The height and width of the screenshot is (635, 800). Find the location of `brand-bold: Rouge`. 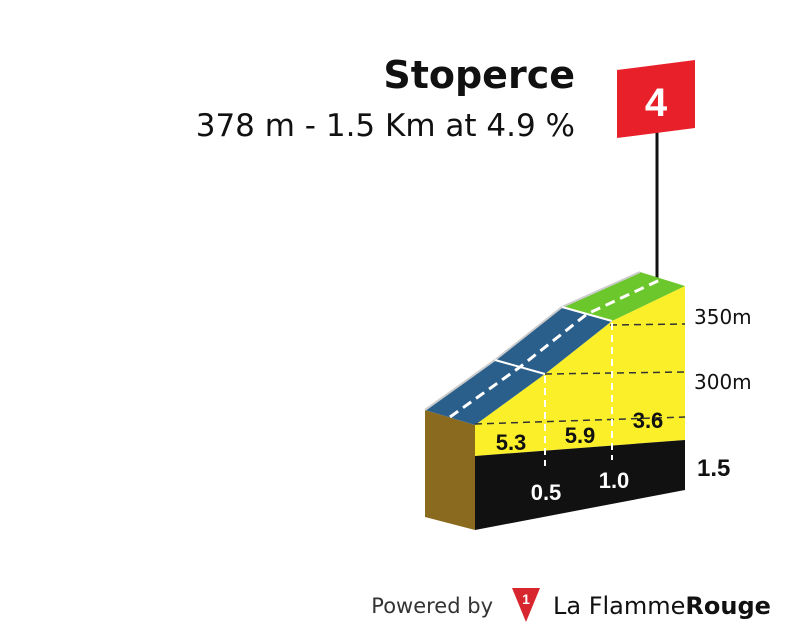

brand-bold: Rouge is located at coordinates (728, 606).